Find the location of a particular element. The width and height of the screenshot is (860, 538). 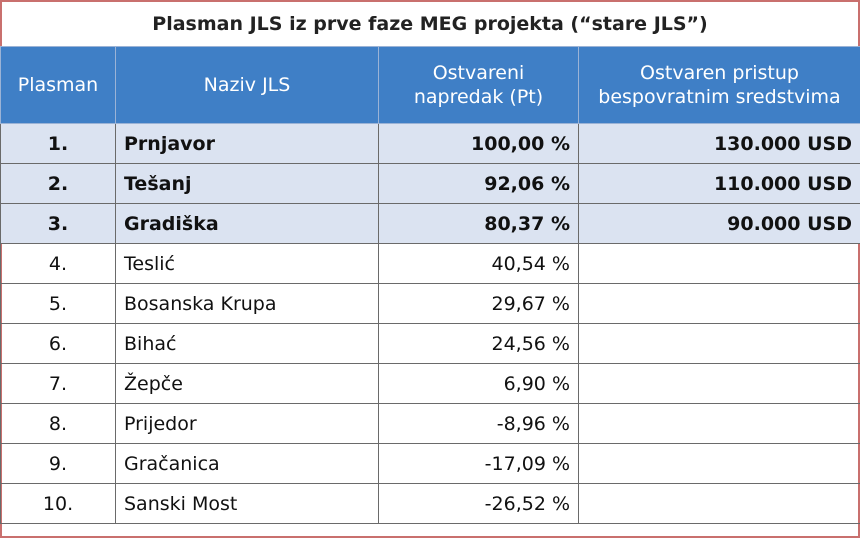

table-row: 7. Žepče 6,90 % is located at coordinates (430, 383).